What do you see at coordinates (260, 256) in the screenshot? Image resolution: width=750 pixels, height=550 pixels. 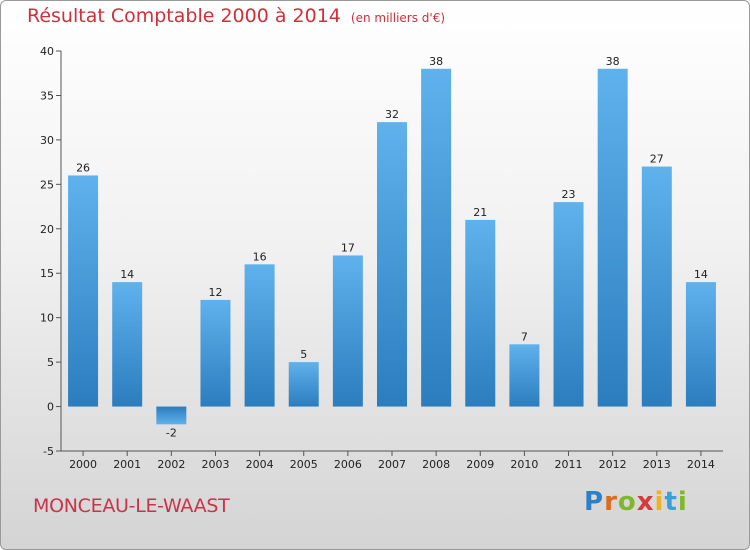 I see `data-label: 16` at bounding box center [260, 256].